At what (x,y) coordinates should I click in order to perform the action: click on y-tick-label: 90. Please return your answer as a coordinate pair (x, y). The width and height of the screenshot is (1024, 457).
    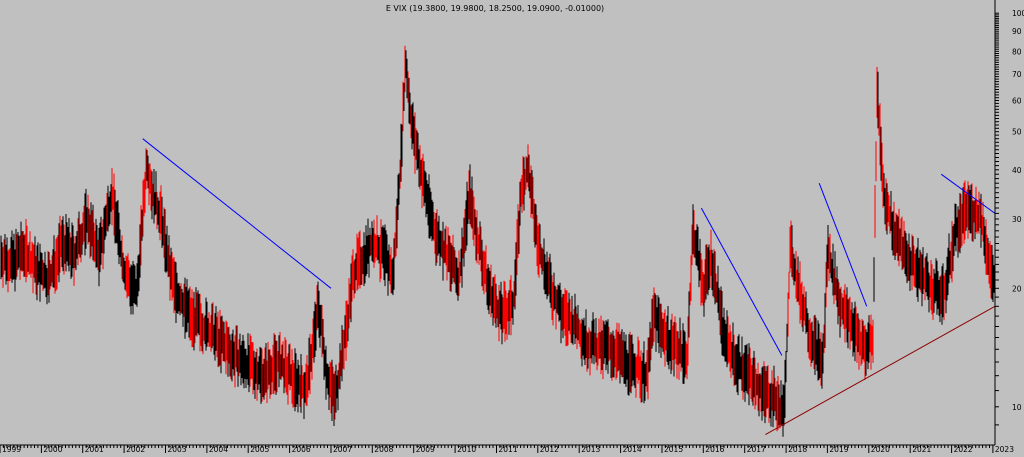
    Looking at the image, I should click on (1017, 31).